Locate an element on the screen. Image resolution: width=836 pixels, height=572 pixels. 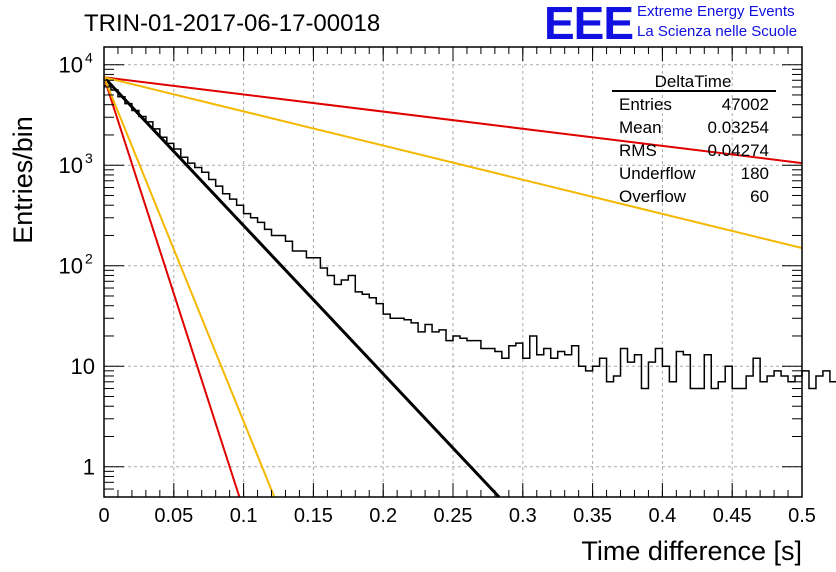
stats-label-overflow: Overflow is located at coordinates (653, 196).